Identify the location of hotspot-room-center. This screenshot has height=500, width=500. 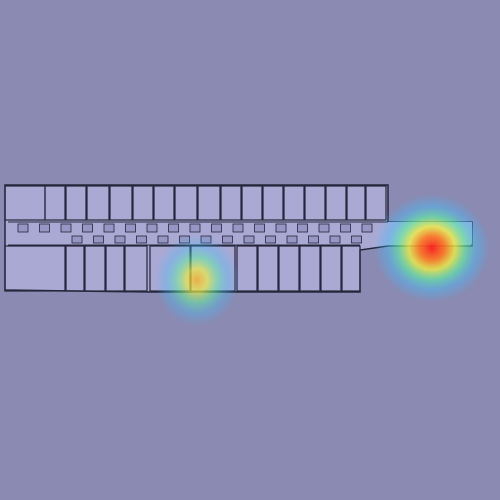
(197, 280).